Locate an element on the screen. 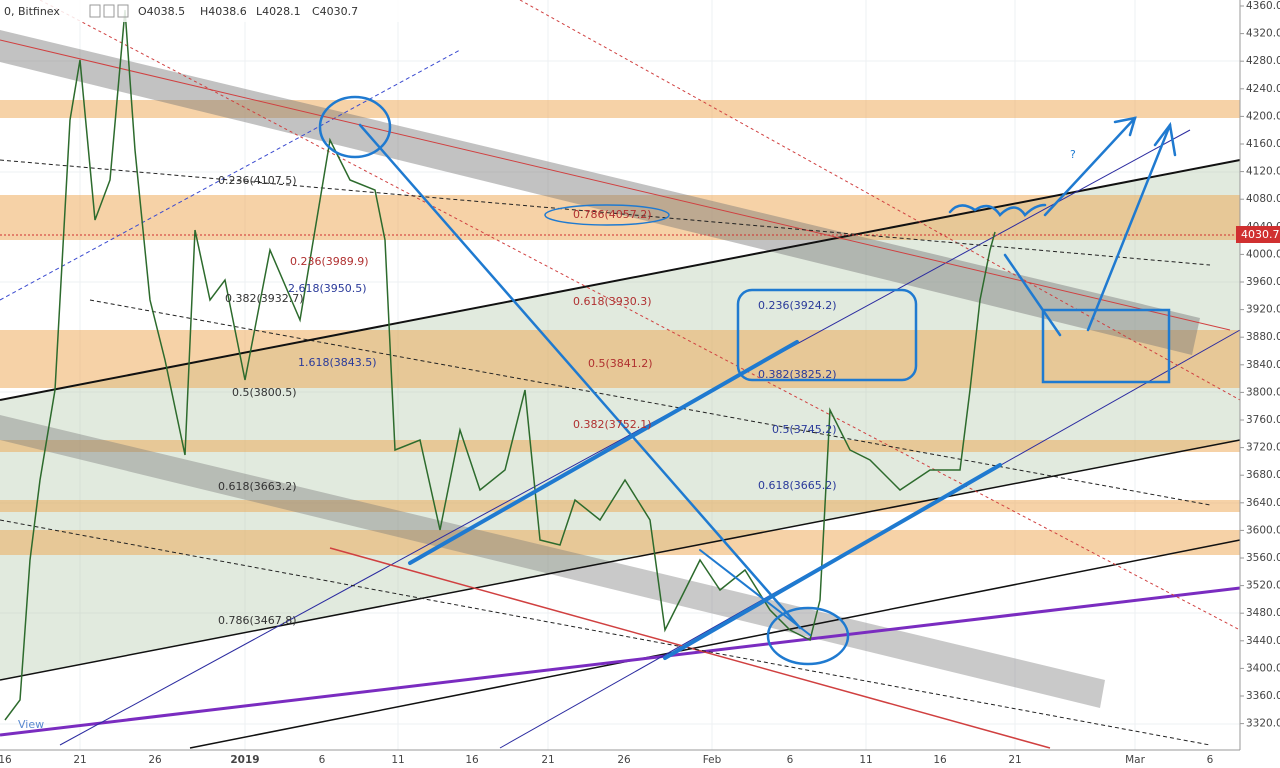 The image size is (1280, 768). price-label: 3560.0 is located at coordinates (1263, 558).